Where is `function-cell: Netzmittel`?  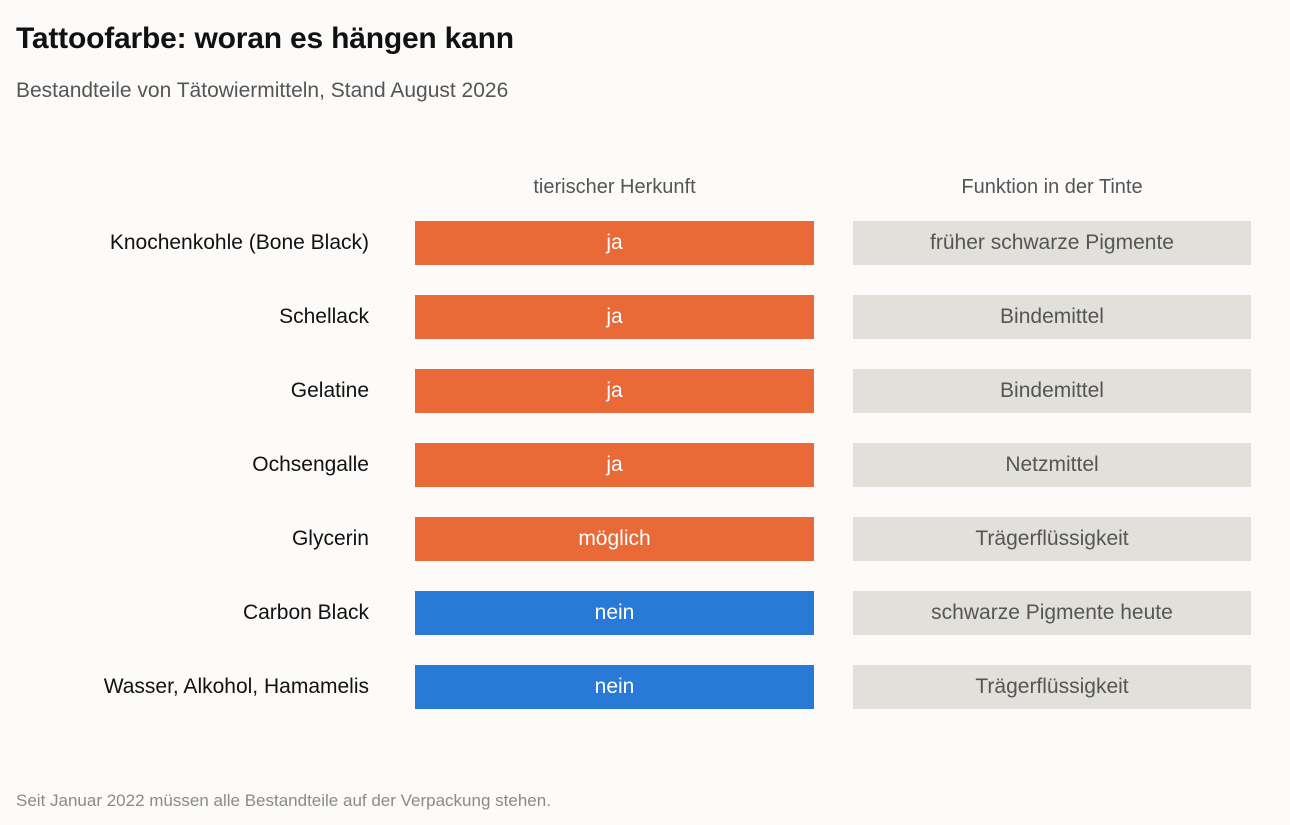 function-cell: Netzmittel is located at coordinates (1052, 465).